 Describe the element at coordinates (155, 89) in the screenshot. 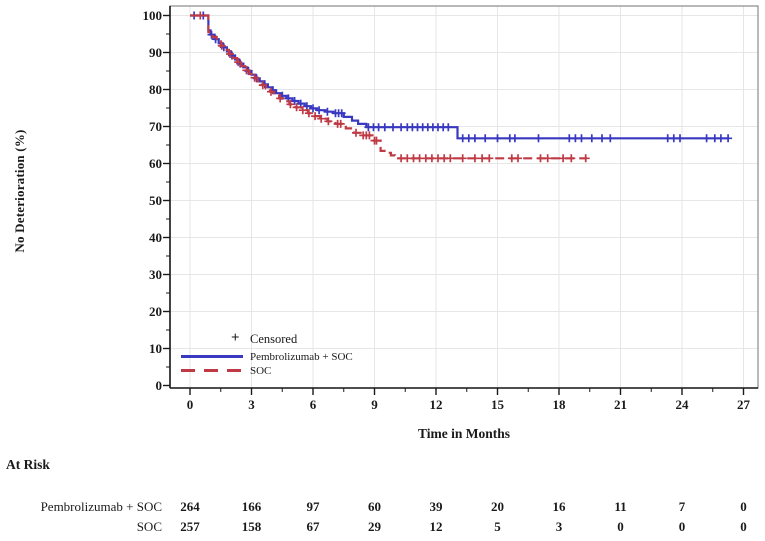

I see `y-tick-label: 80` at that location.